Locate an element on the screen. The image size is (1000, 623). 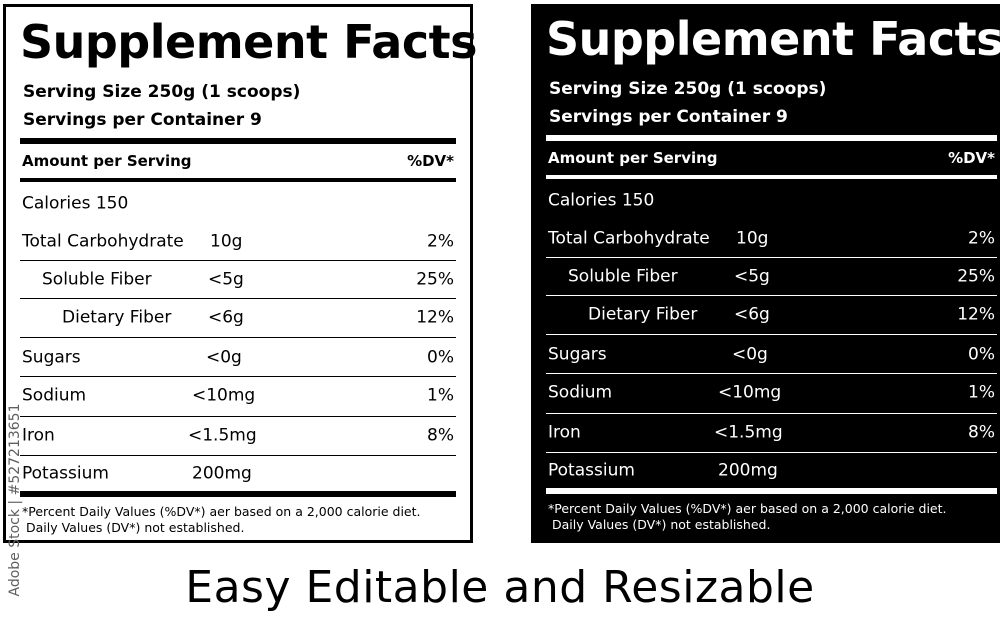
watermark: Adobe Stock | #527213651 is located at coordinates (15, 499).